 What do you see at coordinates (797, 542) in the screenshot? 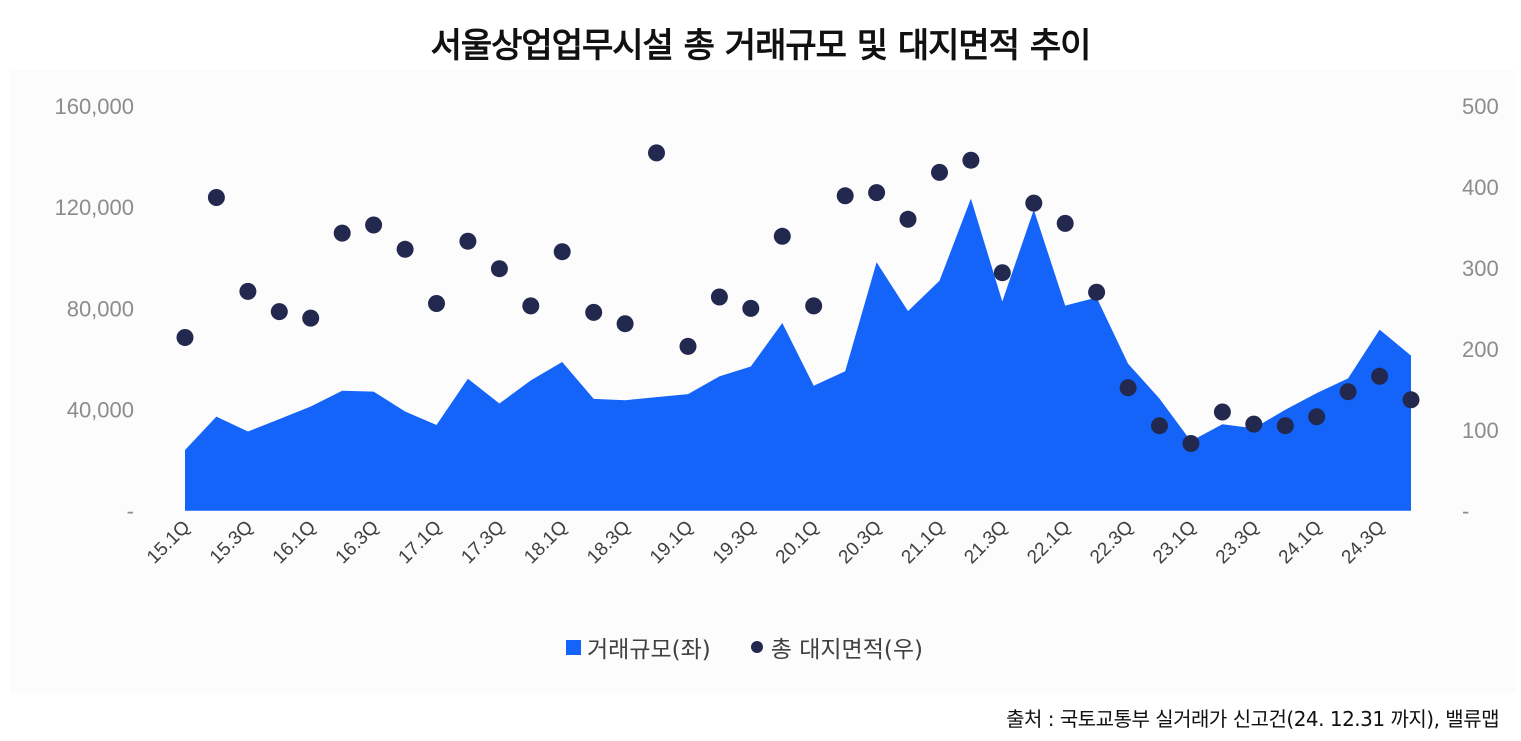
I see `x-tick-label: 20.1Q` at bounding box center [797, 542].